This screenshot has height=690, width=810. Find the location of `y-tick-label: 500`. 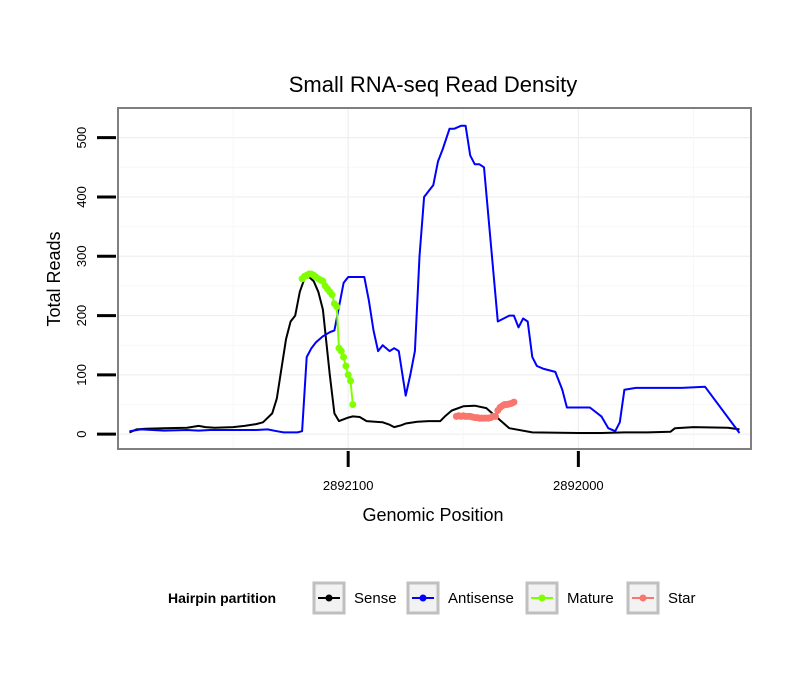

y-tick-label: 500 is located at coordinates (81, 138).